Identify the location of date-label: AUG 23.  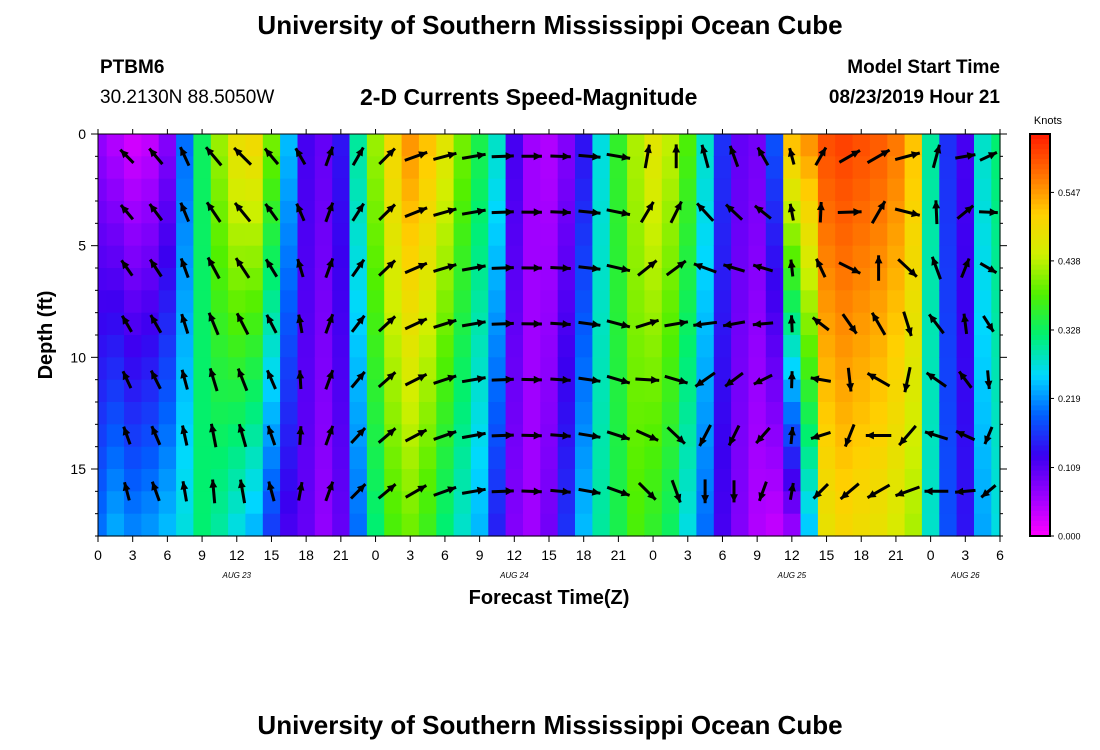
(237, 575).